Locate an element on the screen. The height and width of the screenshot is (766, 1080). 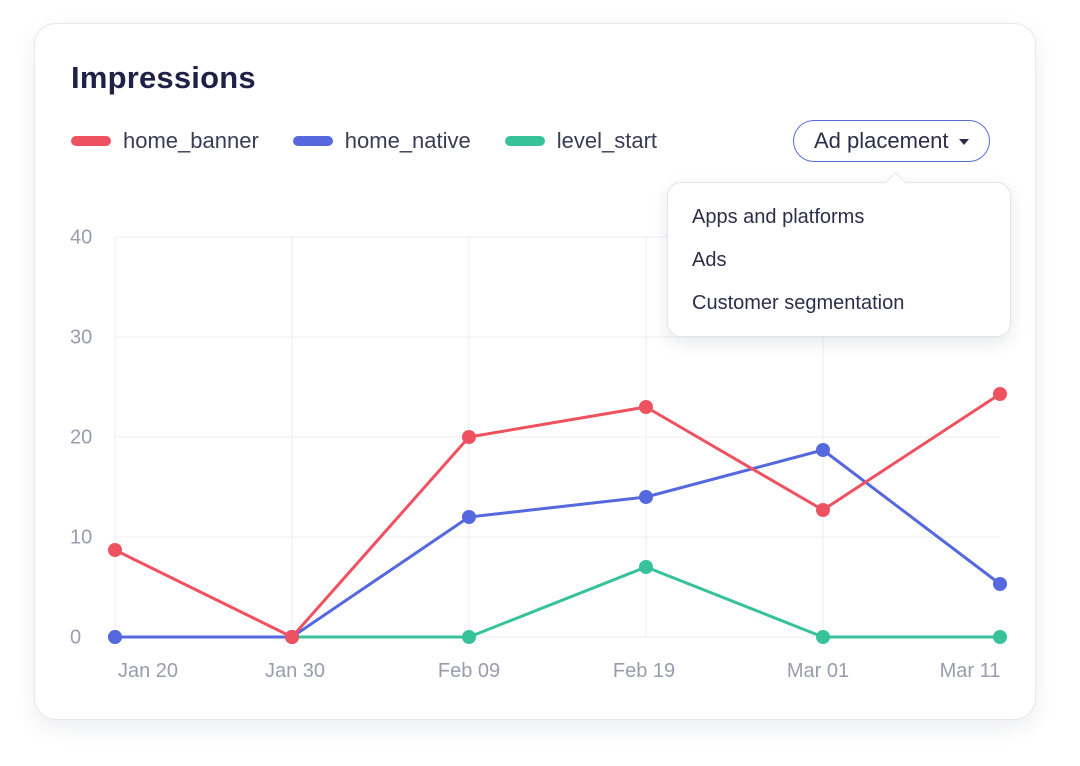
chart-legend: home_banner home_native level_start is located at coordinates (381, 141).